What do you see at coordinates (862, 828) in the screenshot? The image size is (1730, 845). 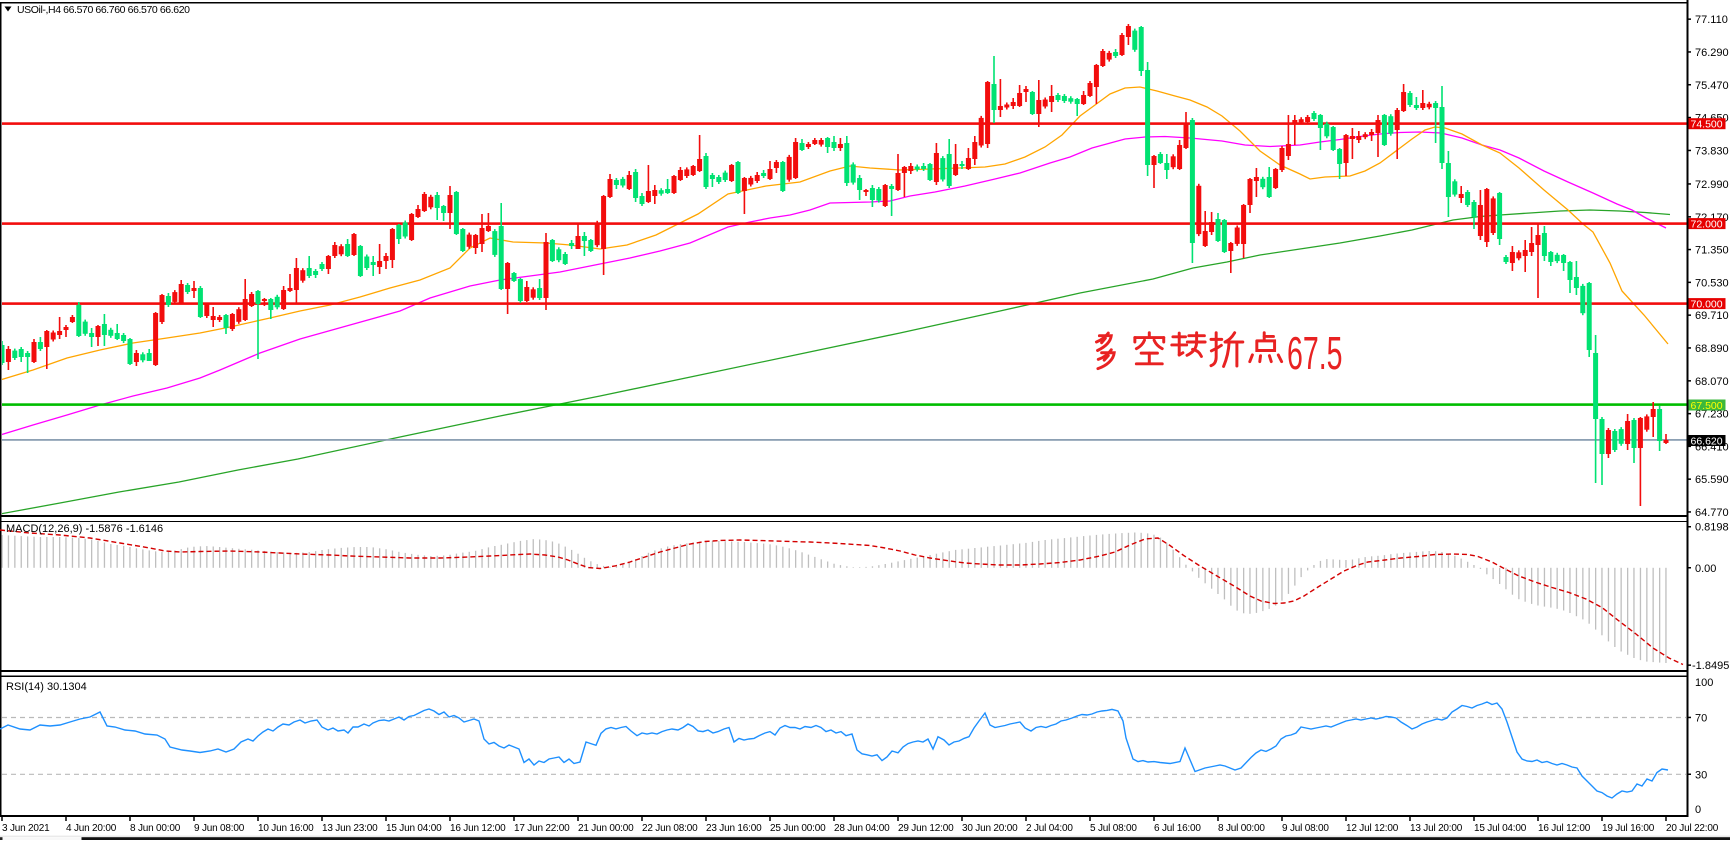 I see `svg-text: 28 Jun 04:00` at bounding box center [862, 828].